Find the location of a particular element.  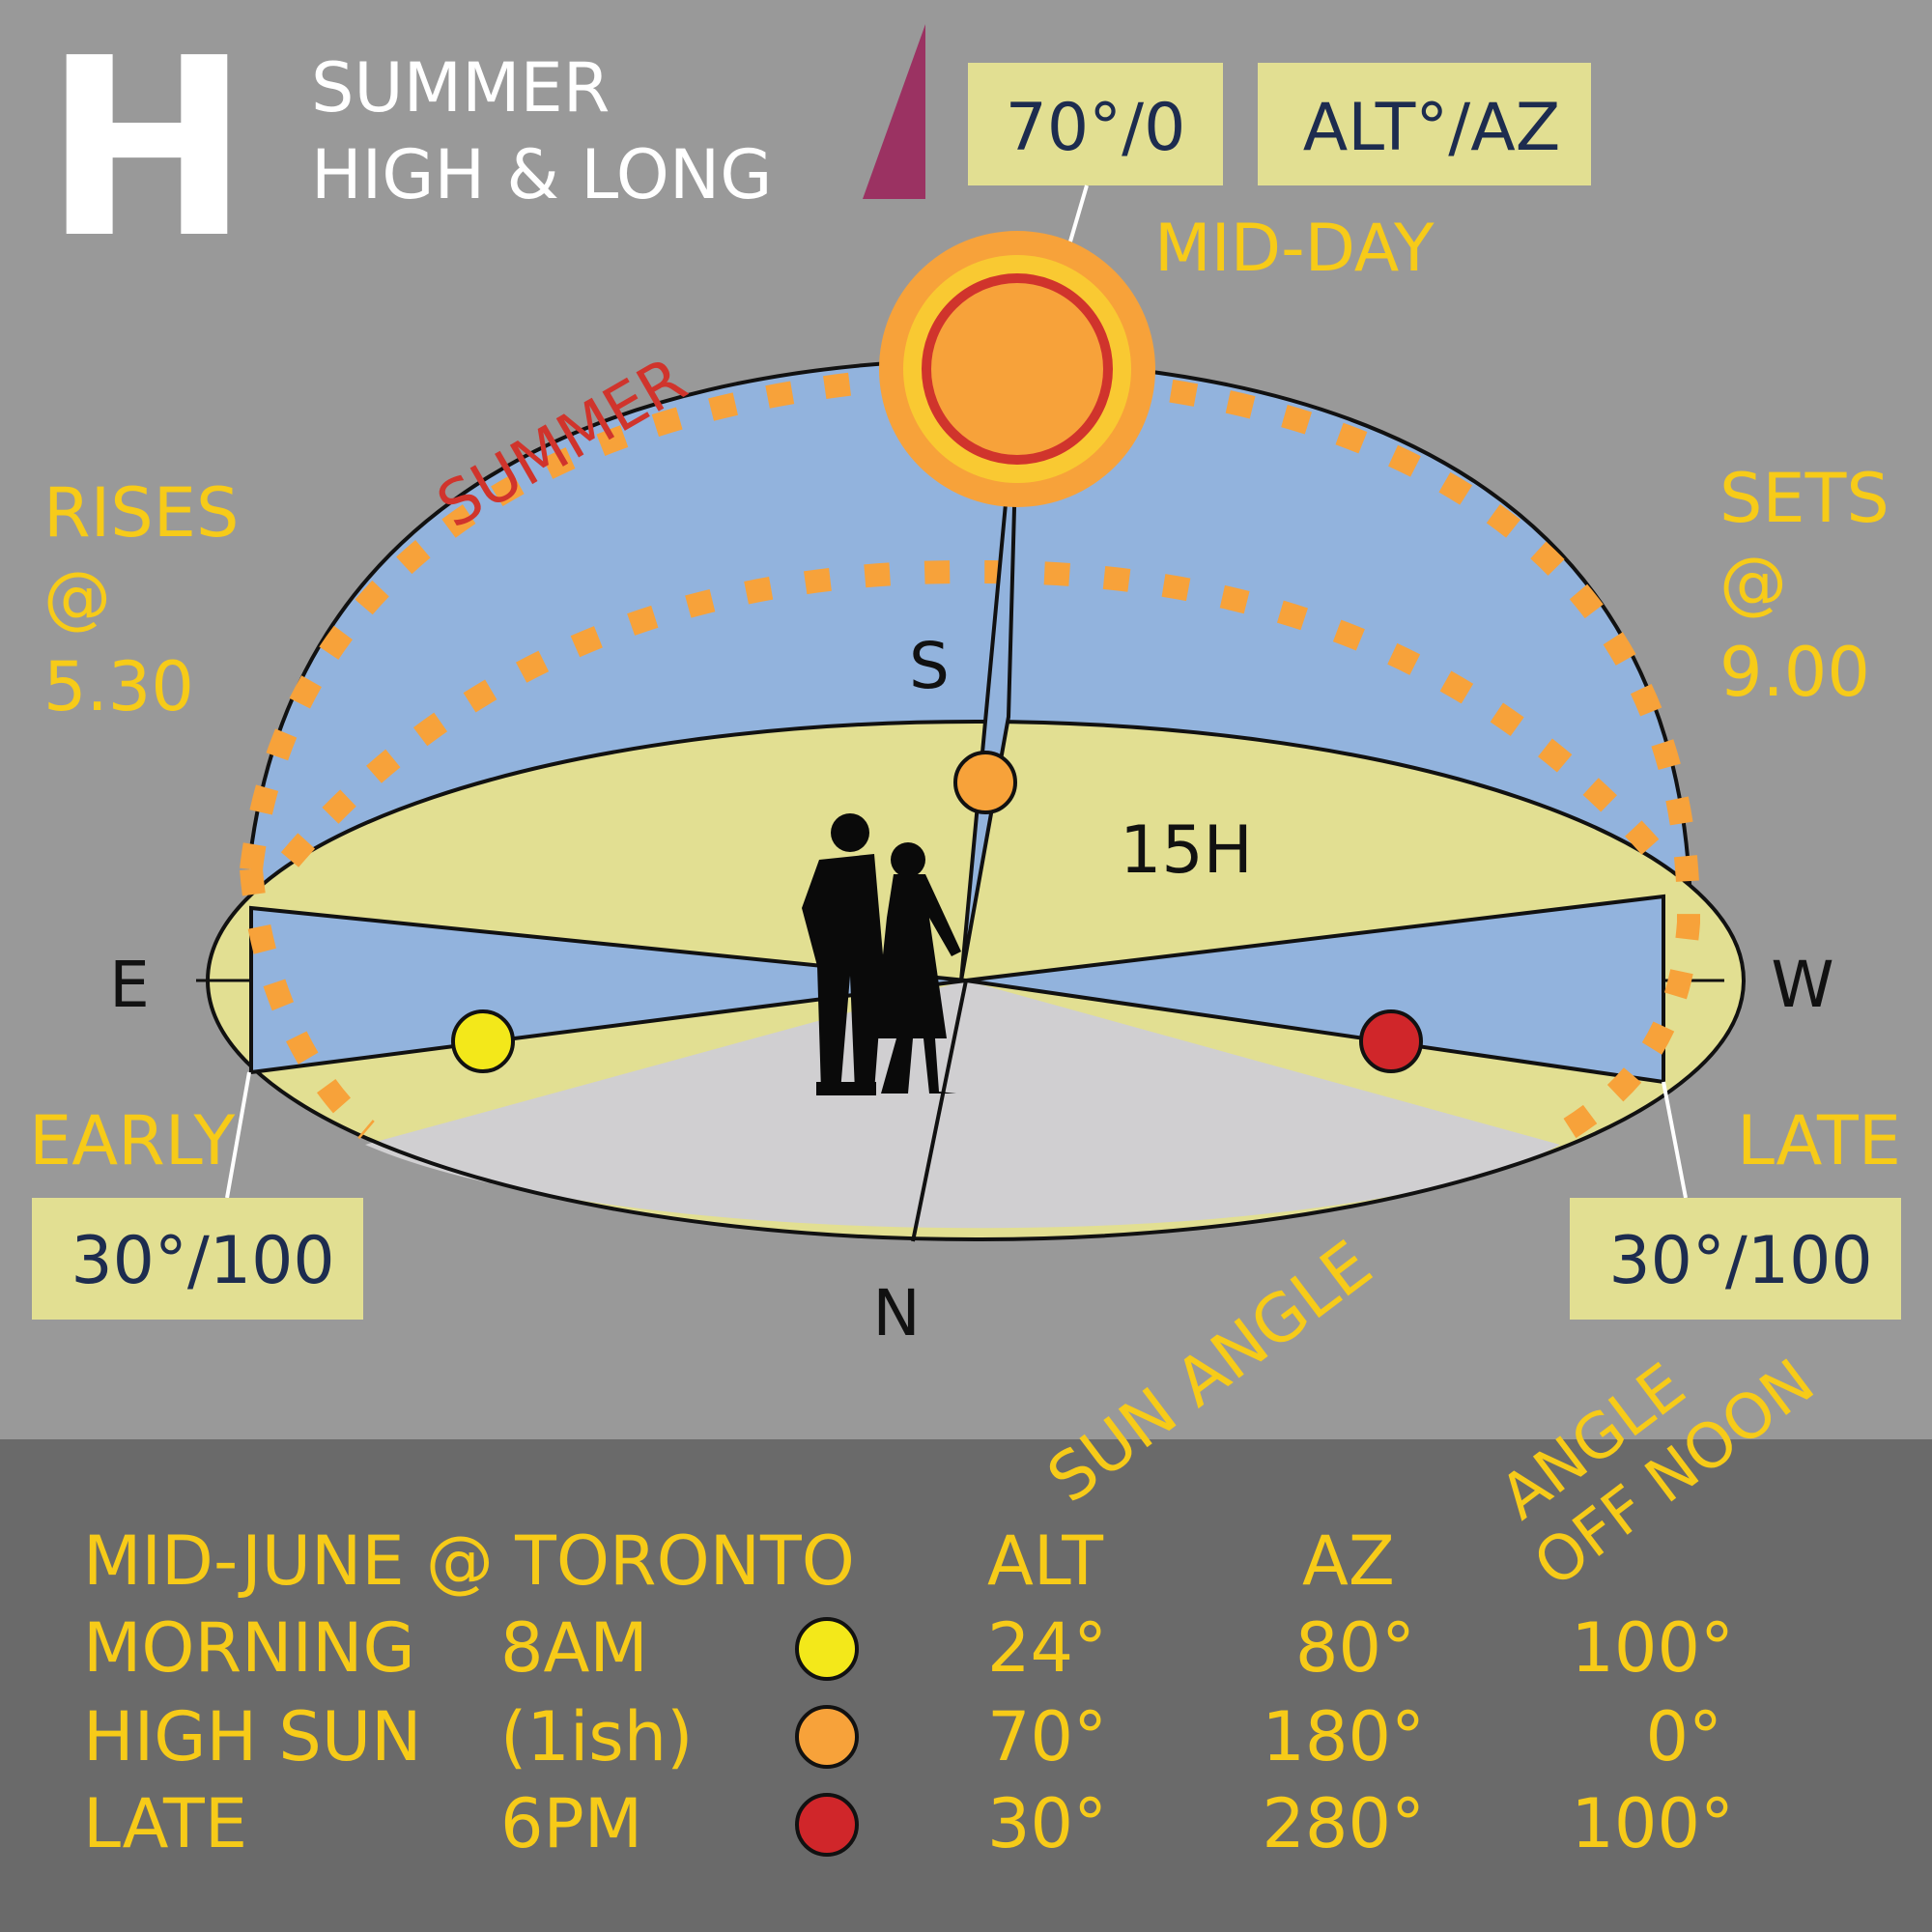

table-header-az: AZ is located at coordinates (1348, 1561).